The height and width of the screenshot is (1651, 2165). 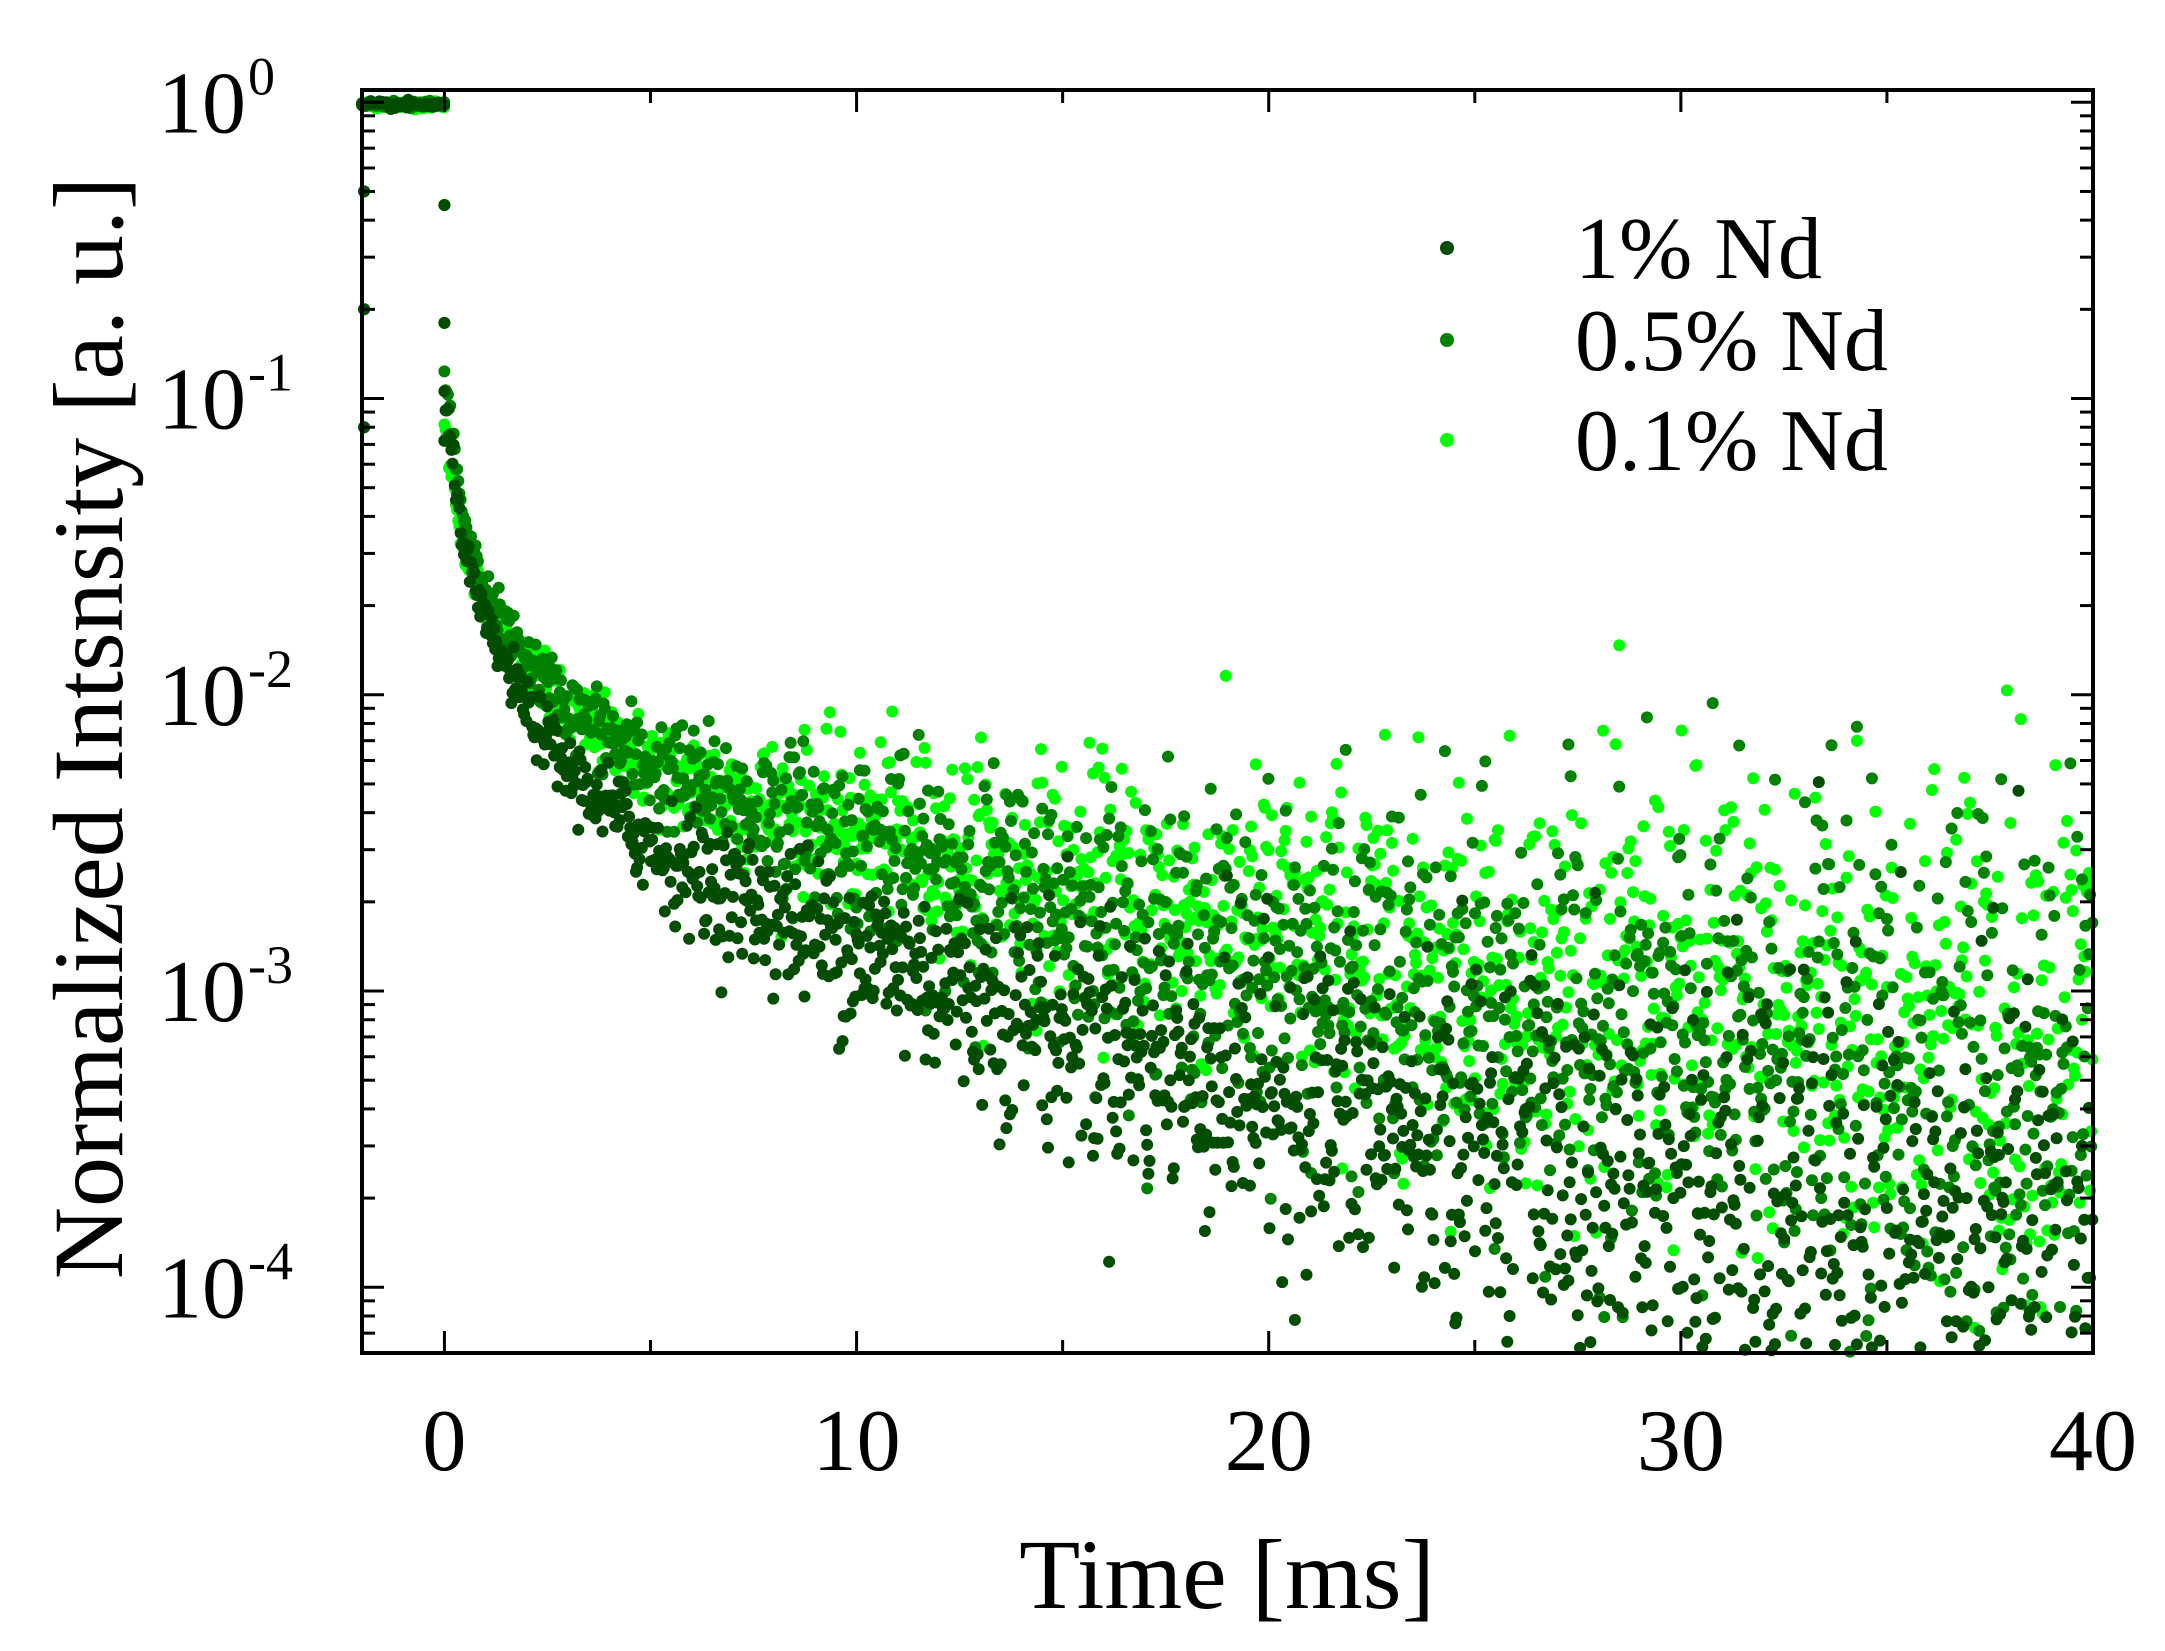 I want to click on x-tick-label: 20, so click(x=1269, y=1441).